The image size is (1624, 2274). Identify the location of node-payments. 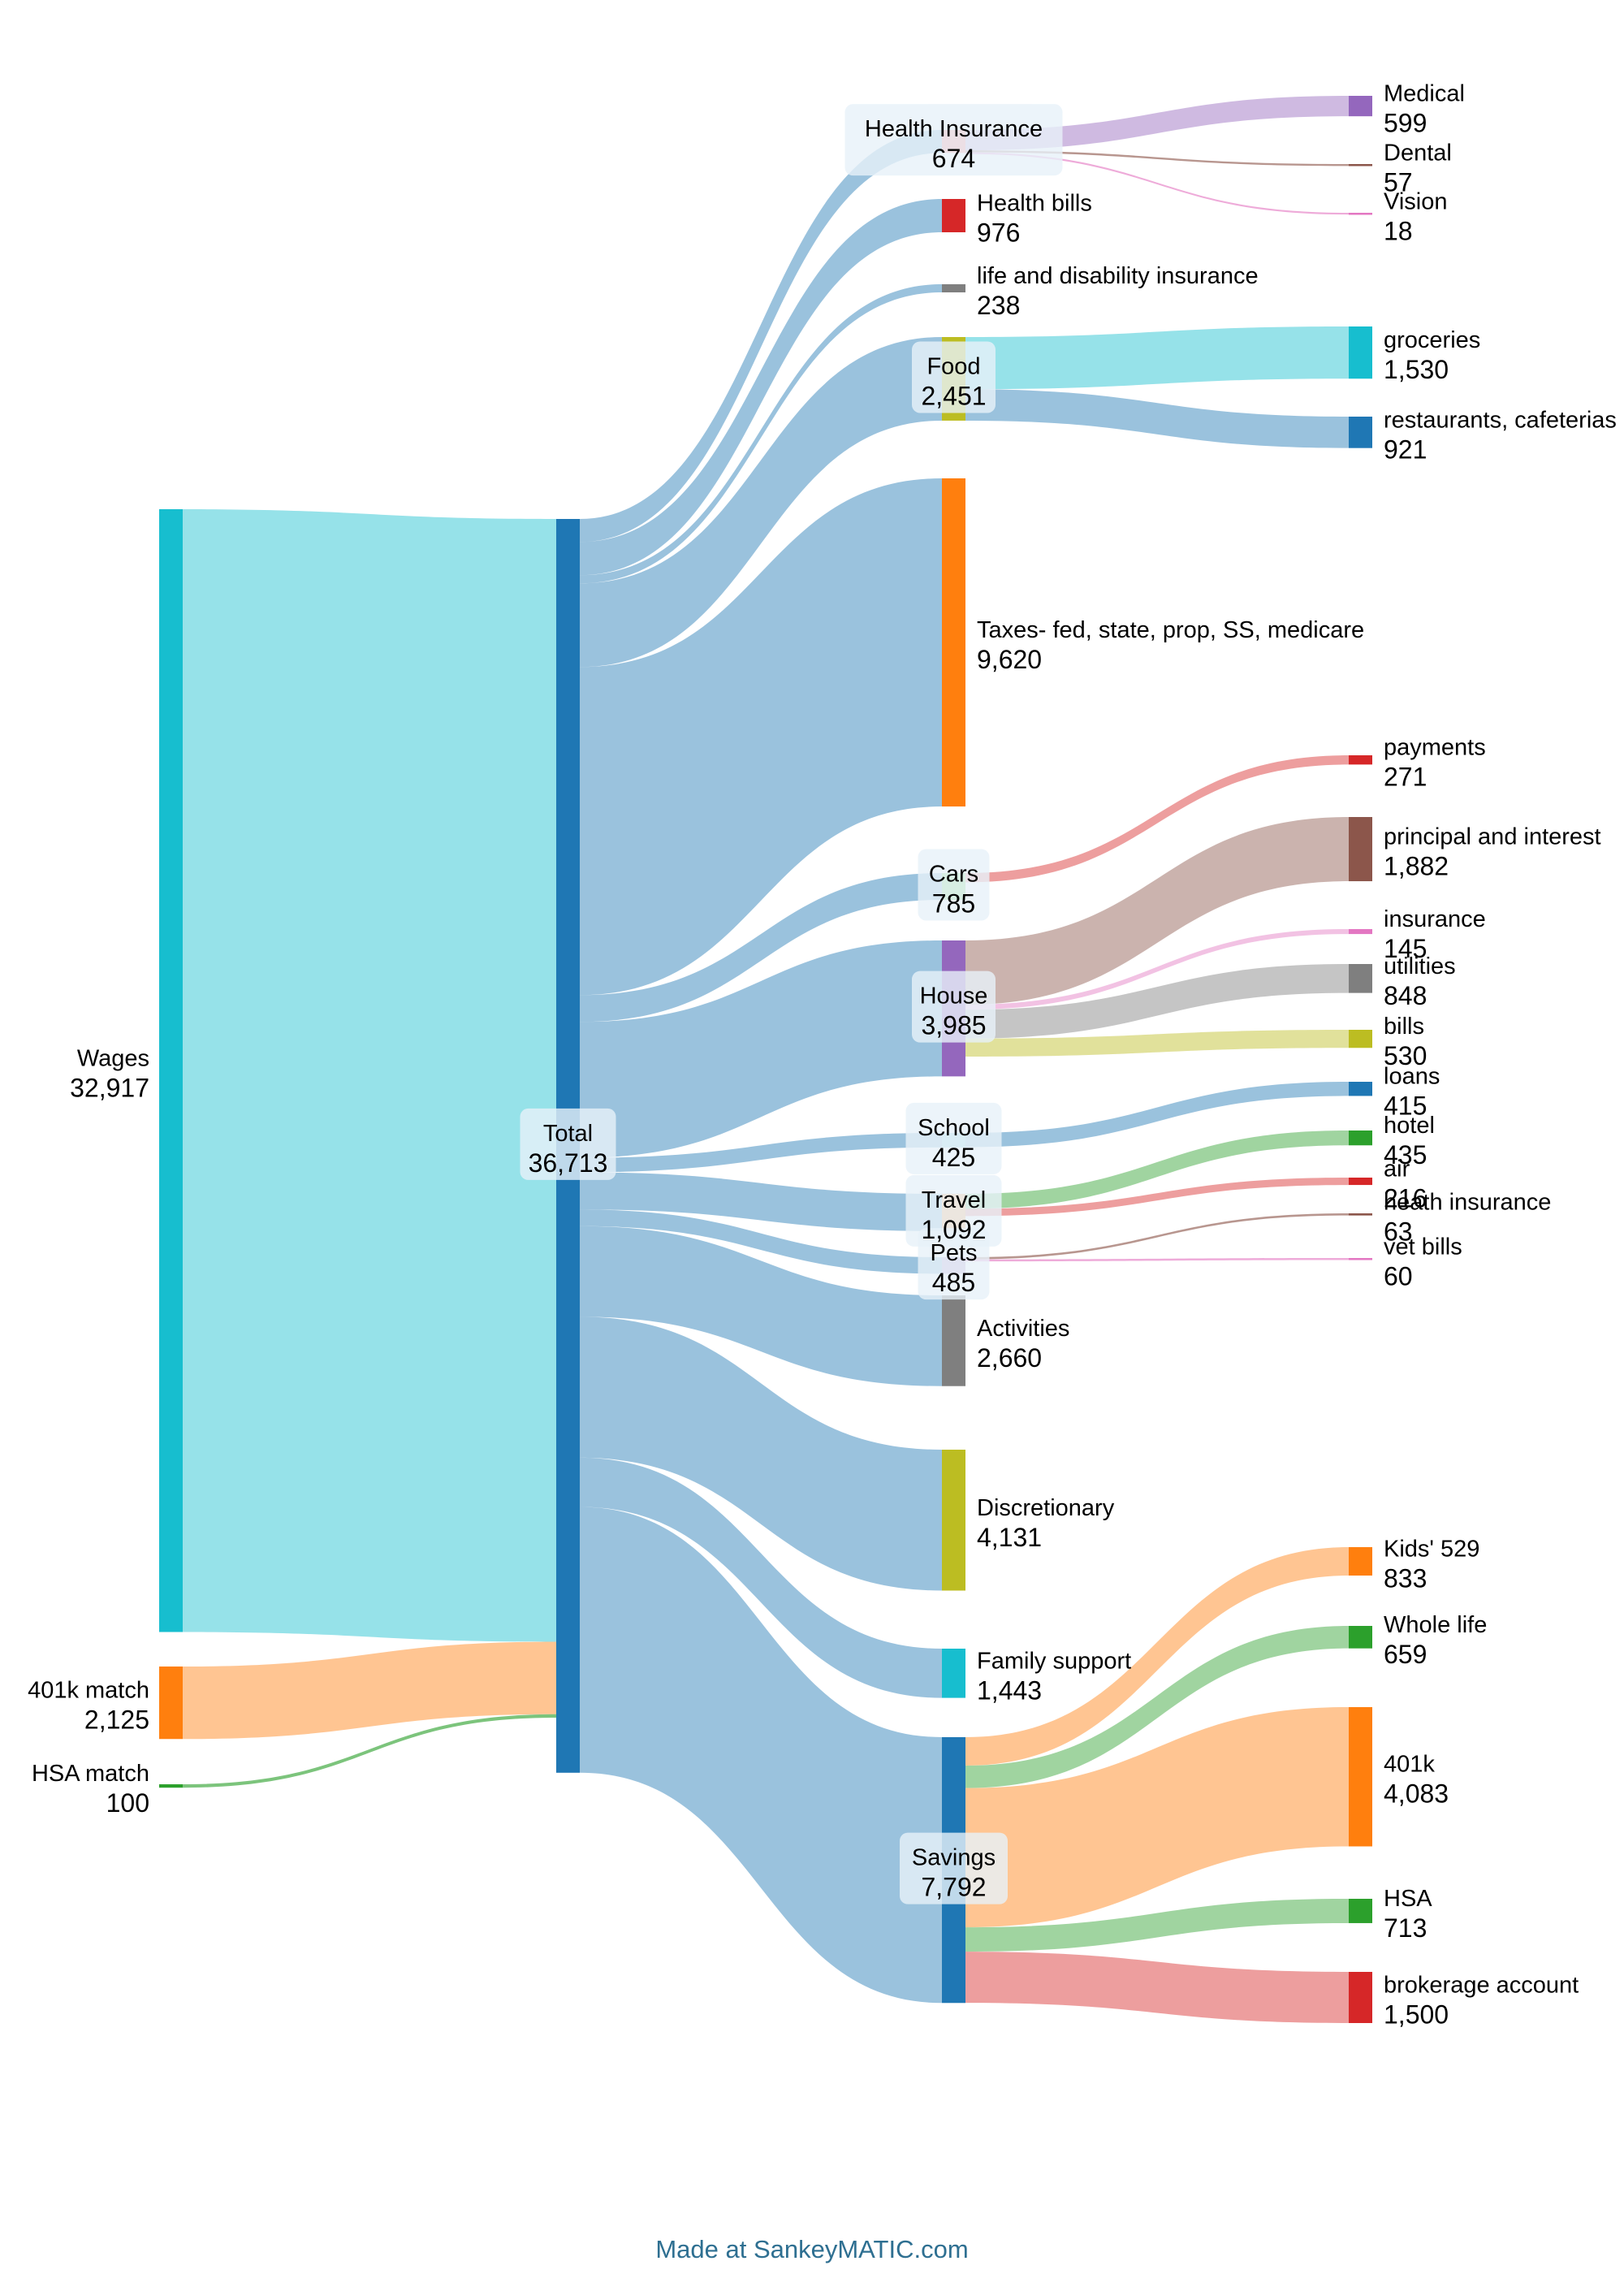
(1360, 760).